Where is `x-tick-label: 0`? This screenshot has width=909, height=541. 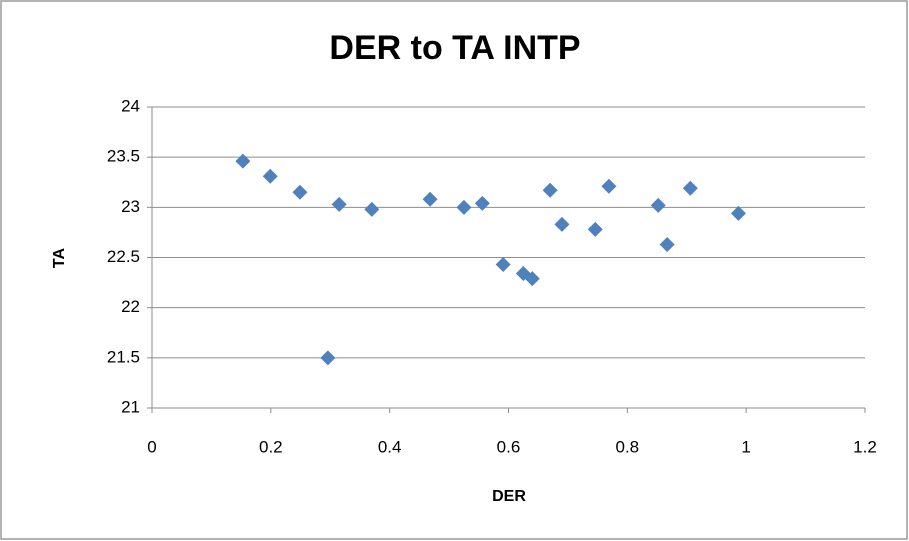
x-tick-label: 0 is located at coordinates (151, 446).